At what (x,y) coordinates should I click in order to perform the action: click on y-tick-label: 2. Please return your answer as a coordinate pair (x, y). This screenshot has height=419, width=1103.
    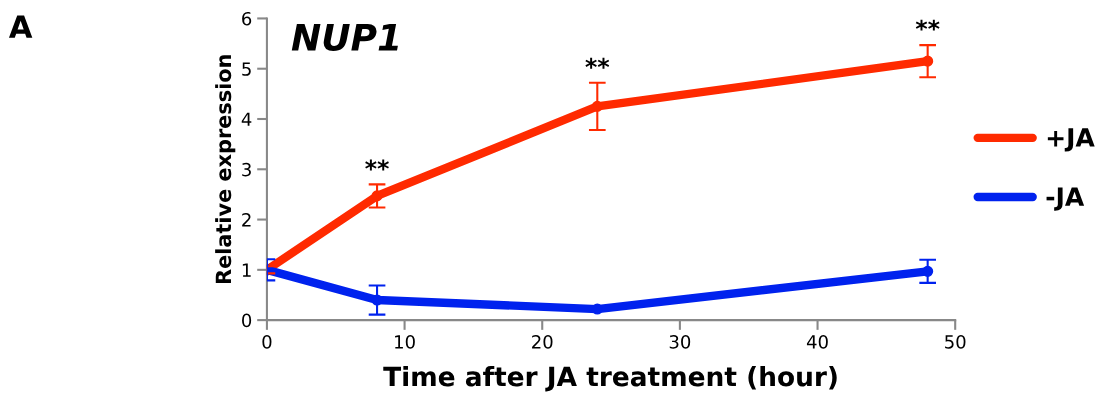
    Looking at the image, I should click on (246, 220).